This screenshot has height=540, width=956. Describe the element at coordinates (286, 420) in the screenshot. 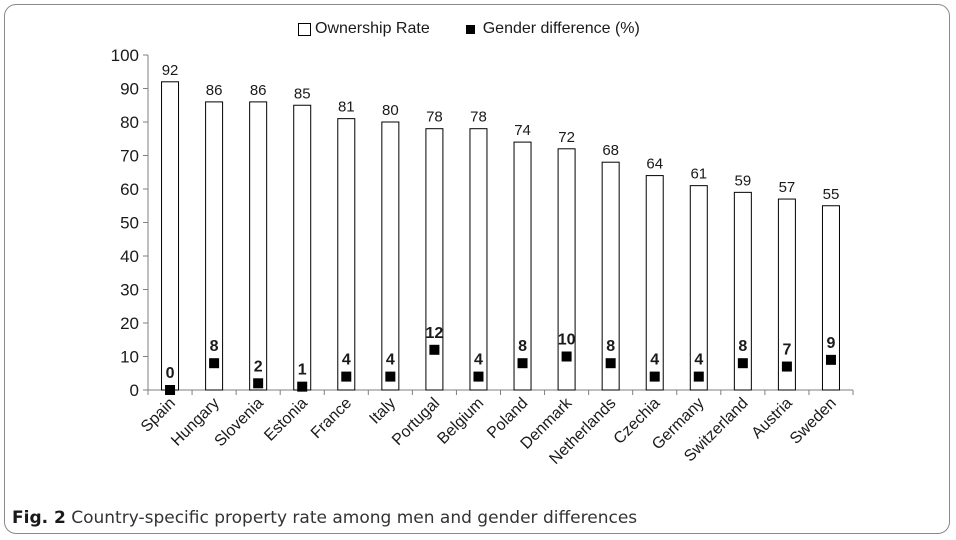

I see `x-tick-label: Estonia` at that location.